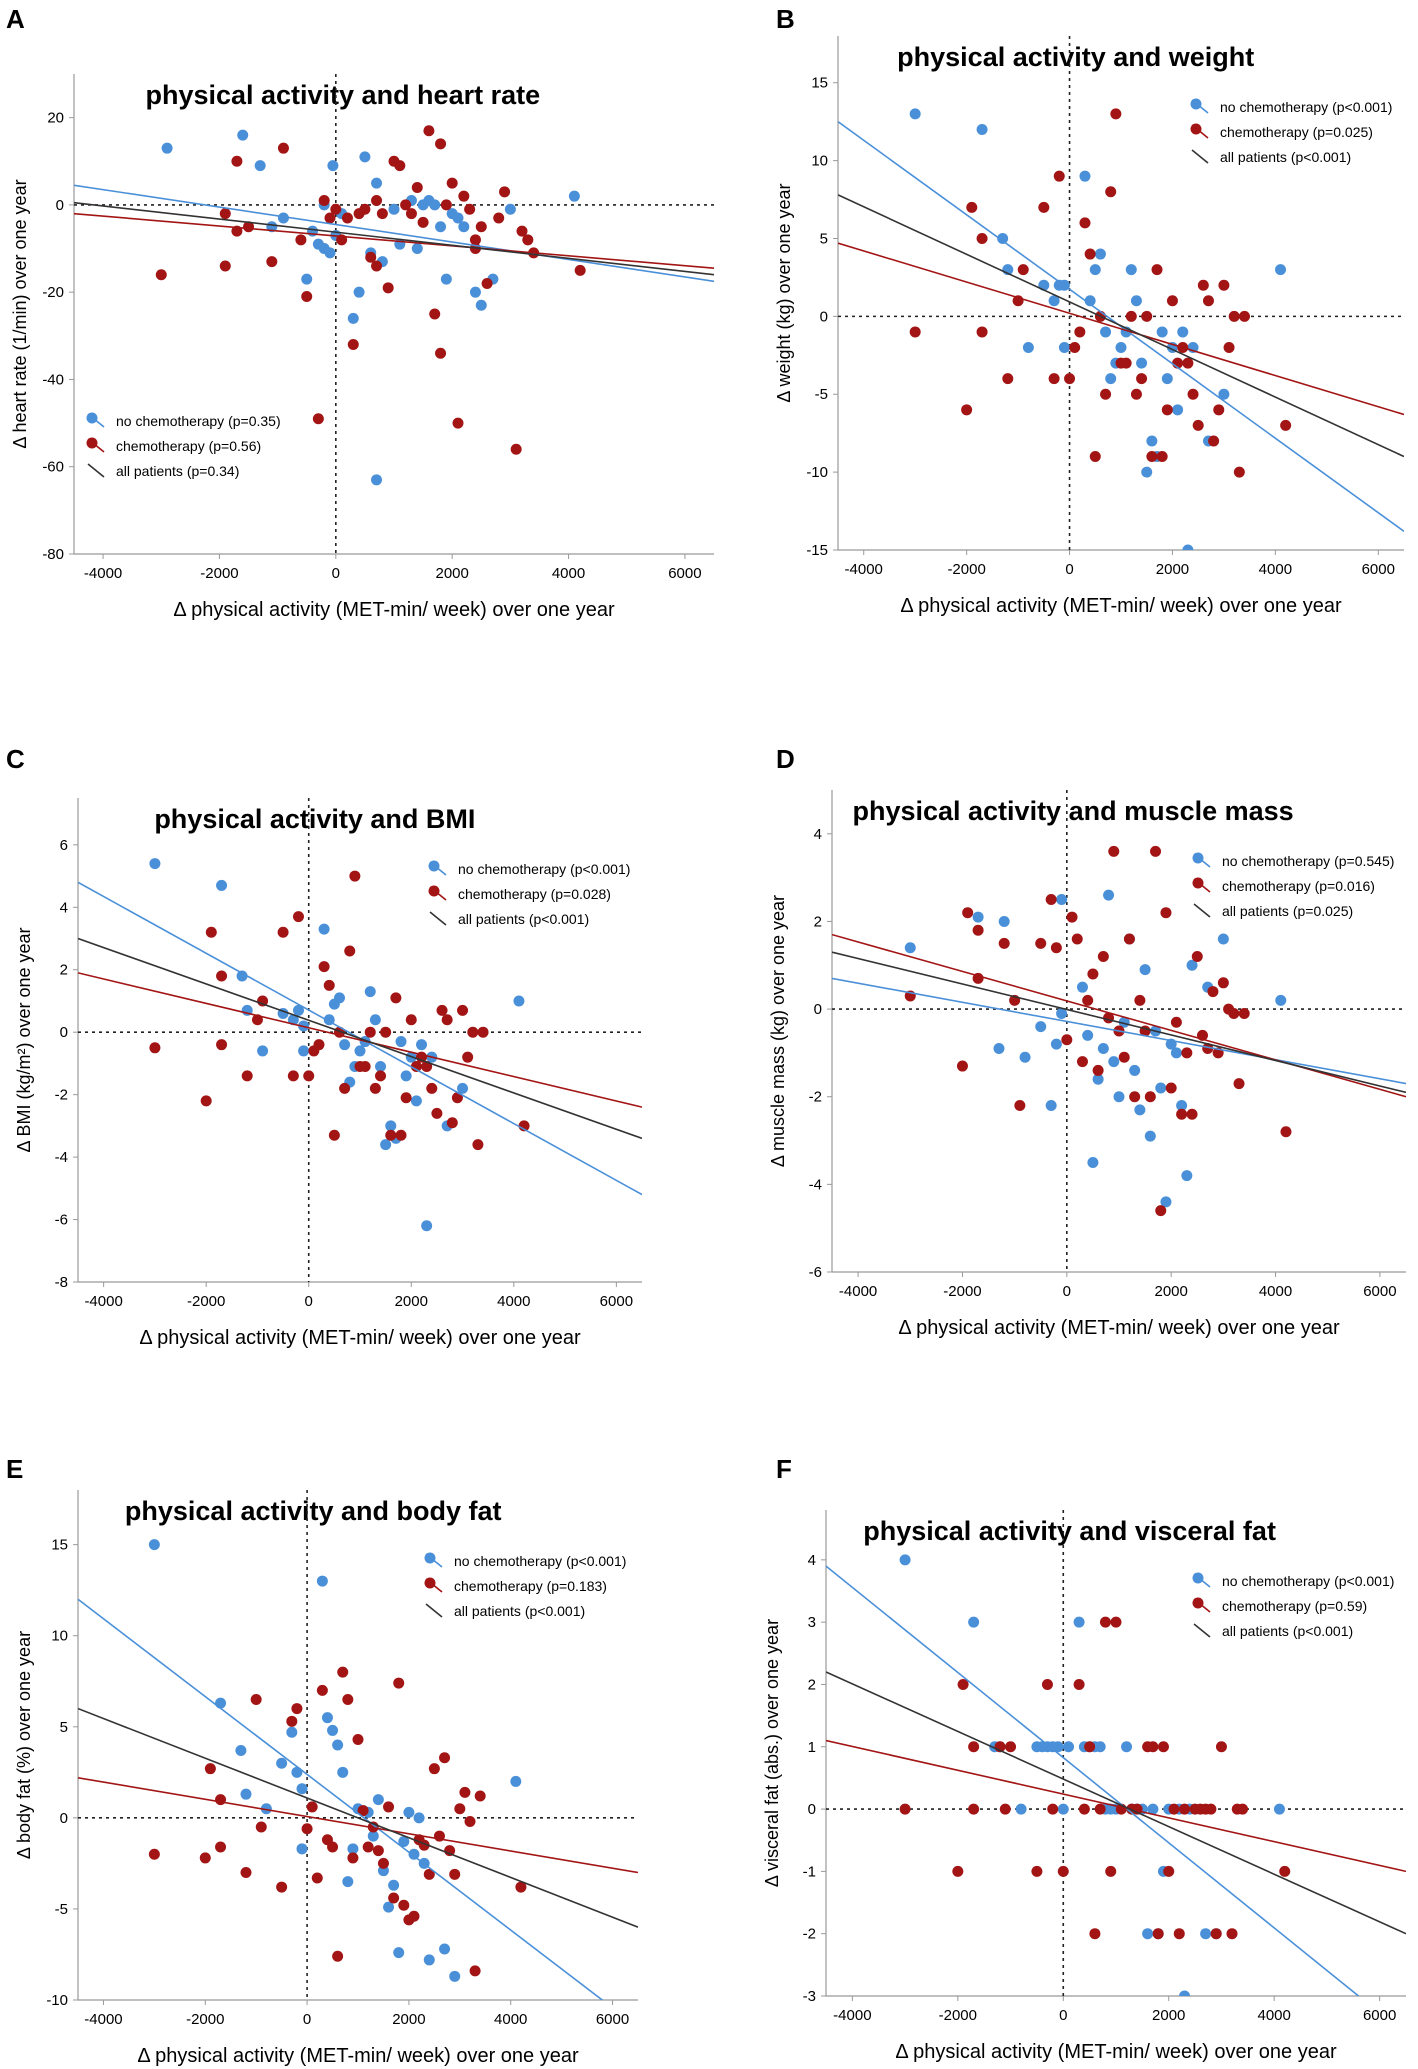  What do you see at coordinates (313, 1511) in the screenshot?
I see `chart-title: physical activity and body fat` at bounding box center [313, 1511].